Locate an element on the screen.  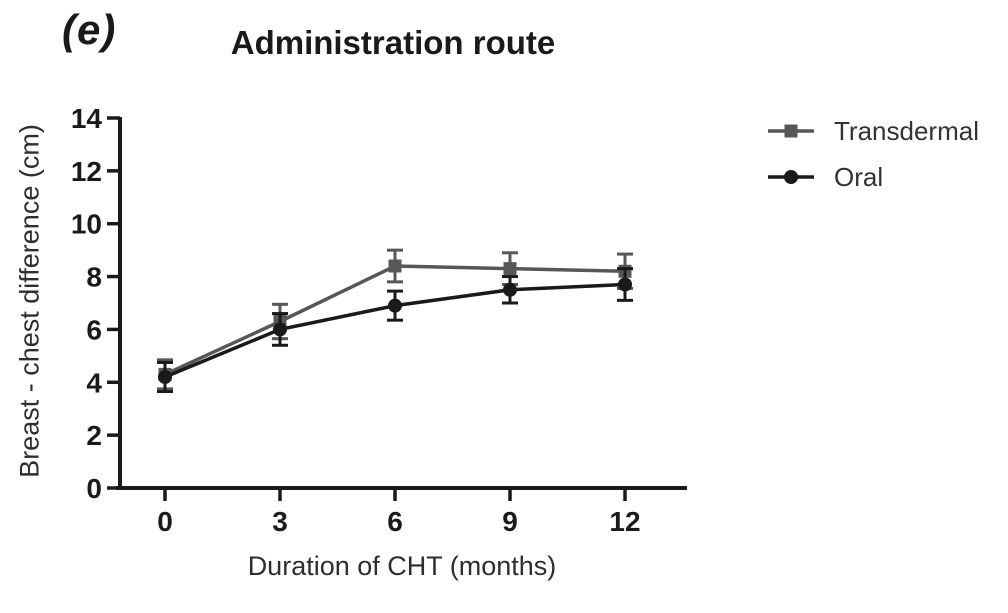
x-tick-label: 12 is located at coordinates (624, 521).